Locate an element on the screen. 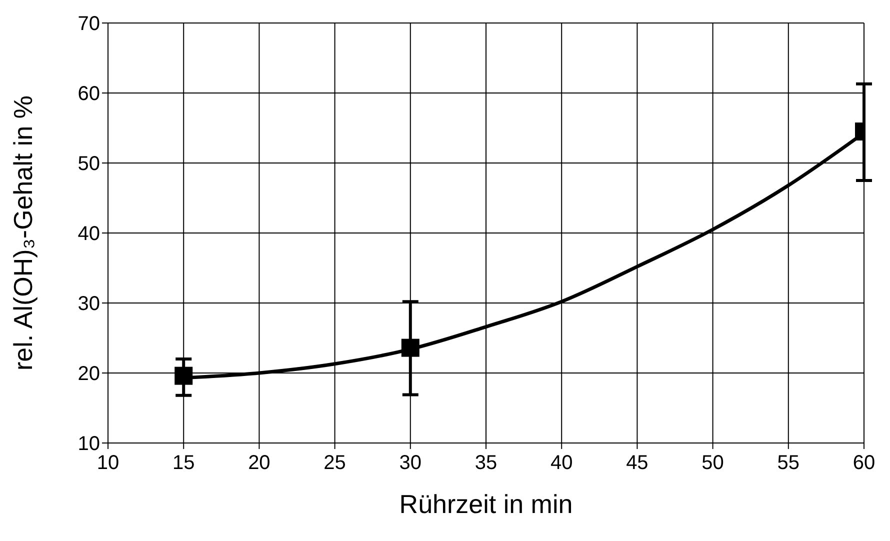  x-tick-label: 20 is located at coordinates (259, 463).